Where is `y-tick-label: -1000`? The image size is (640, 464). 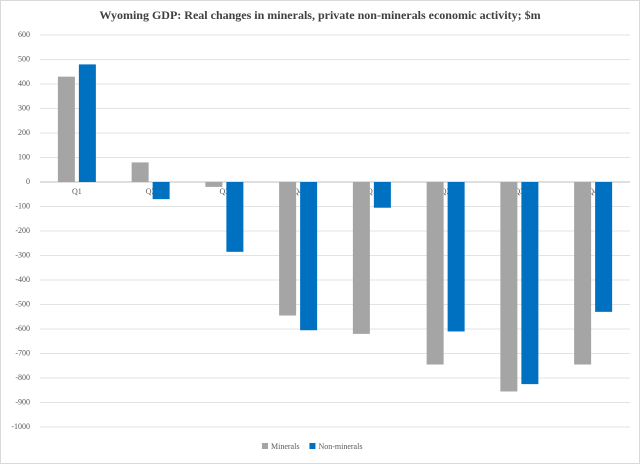 y-tick-label: -1000 is located at coordinates (20, 426).